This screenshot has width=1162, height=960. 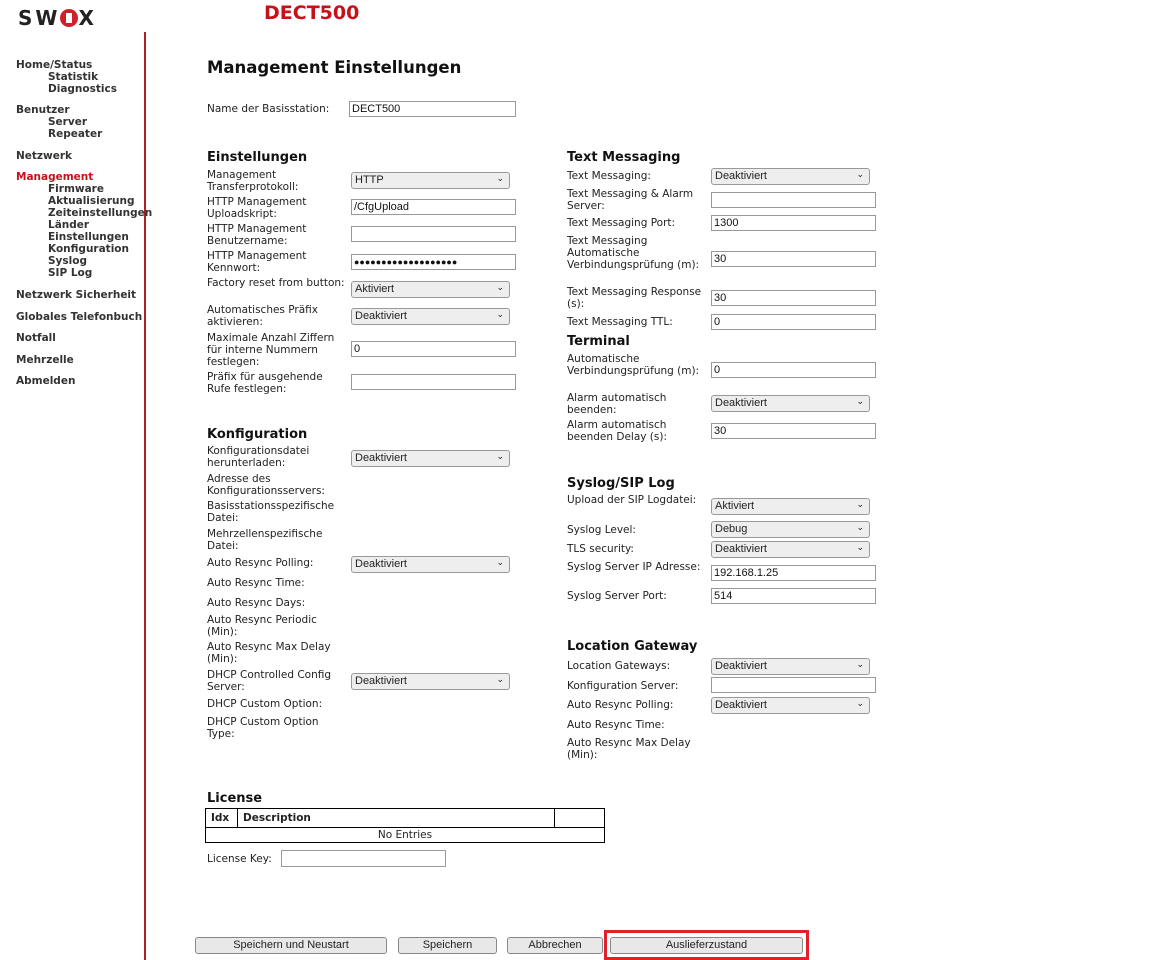 I want to click on field-input: 514, so click(x=793, y=596).